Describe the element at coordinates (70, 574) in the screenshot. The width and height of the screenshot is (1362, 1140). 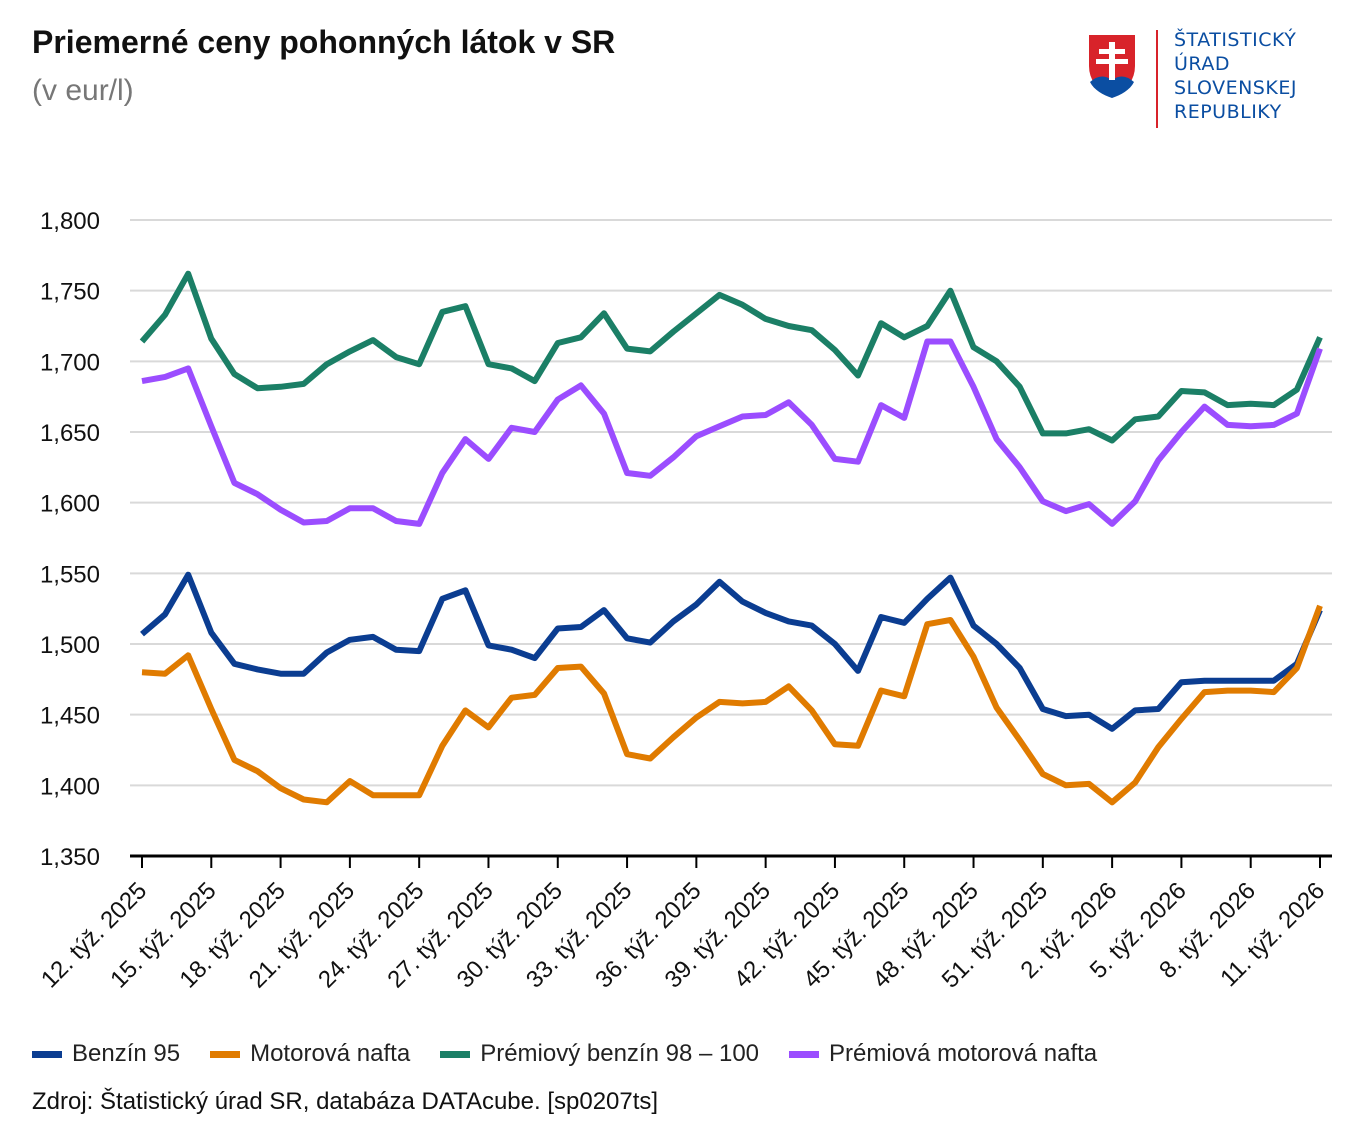
I see `y-tick-label: 1,550` at that location.